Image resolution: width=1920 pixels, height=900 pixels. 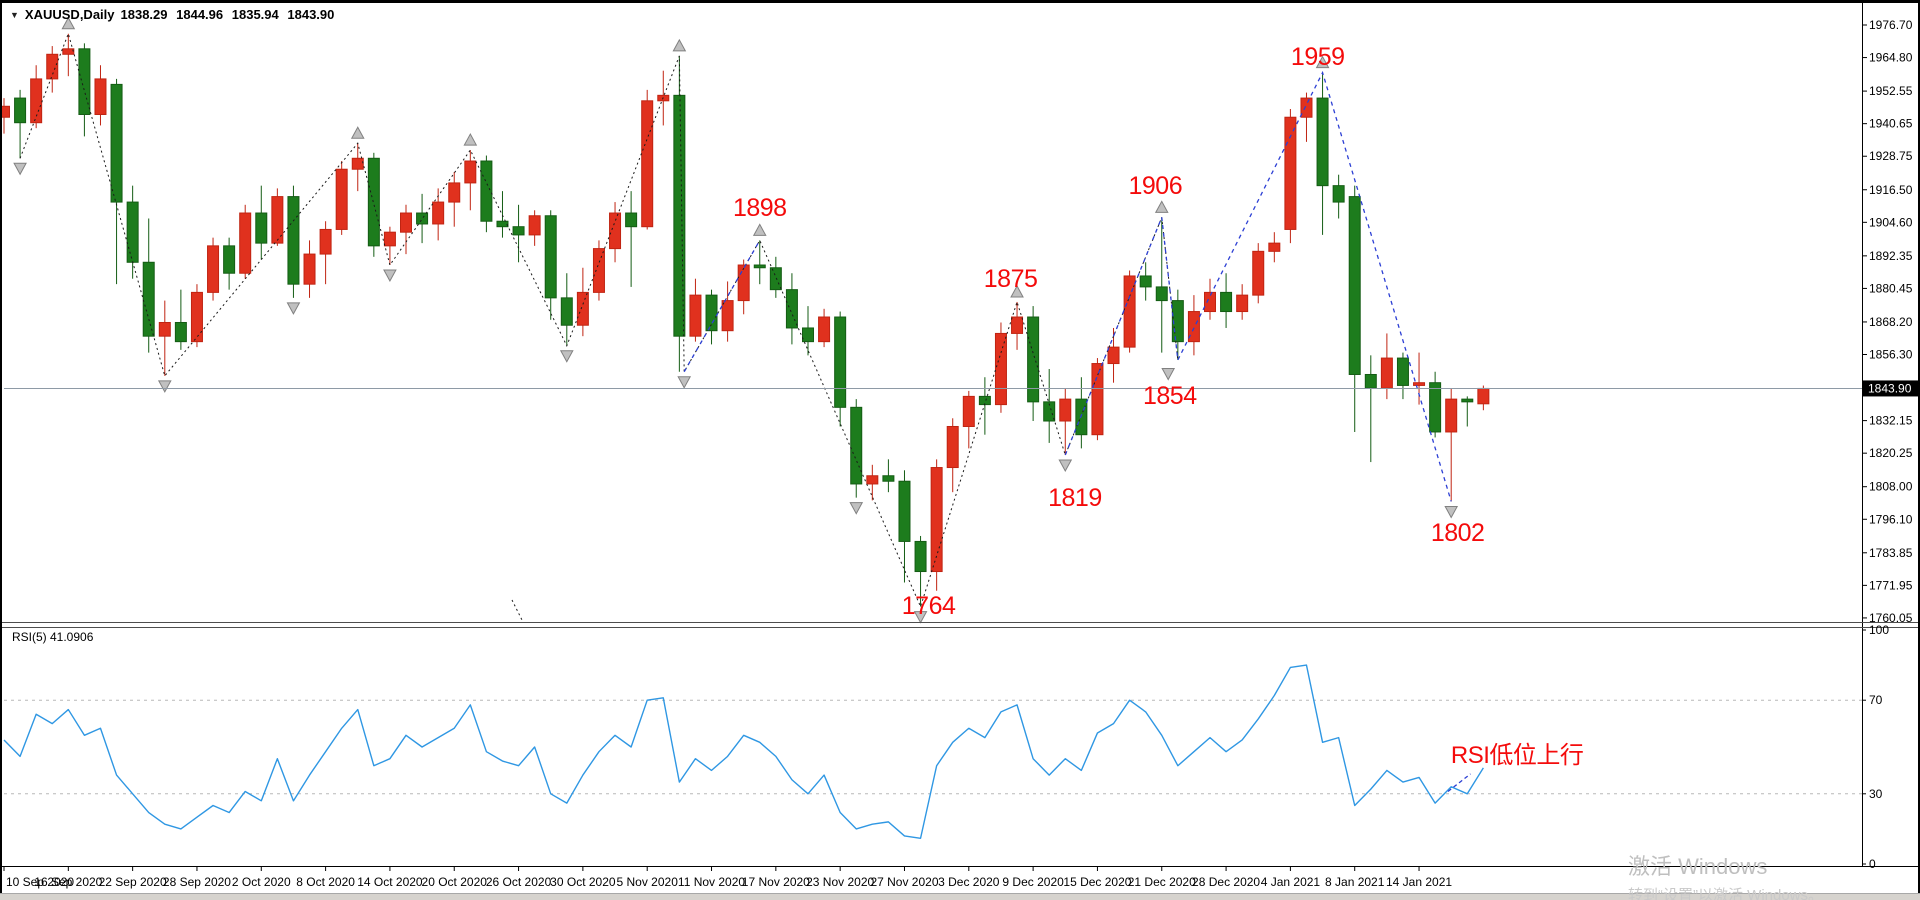 I want to click on rsi-axis-label: 0, so click(x=1872, y=864).